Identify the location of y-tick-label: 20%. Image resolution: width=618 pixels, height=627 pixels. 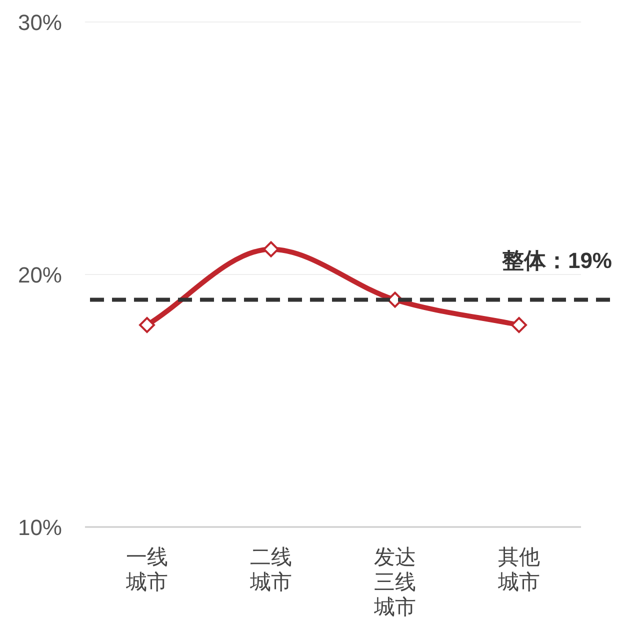
(40, 275).